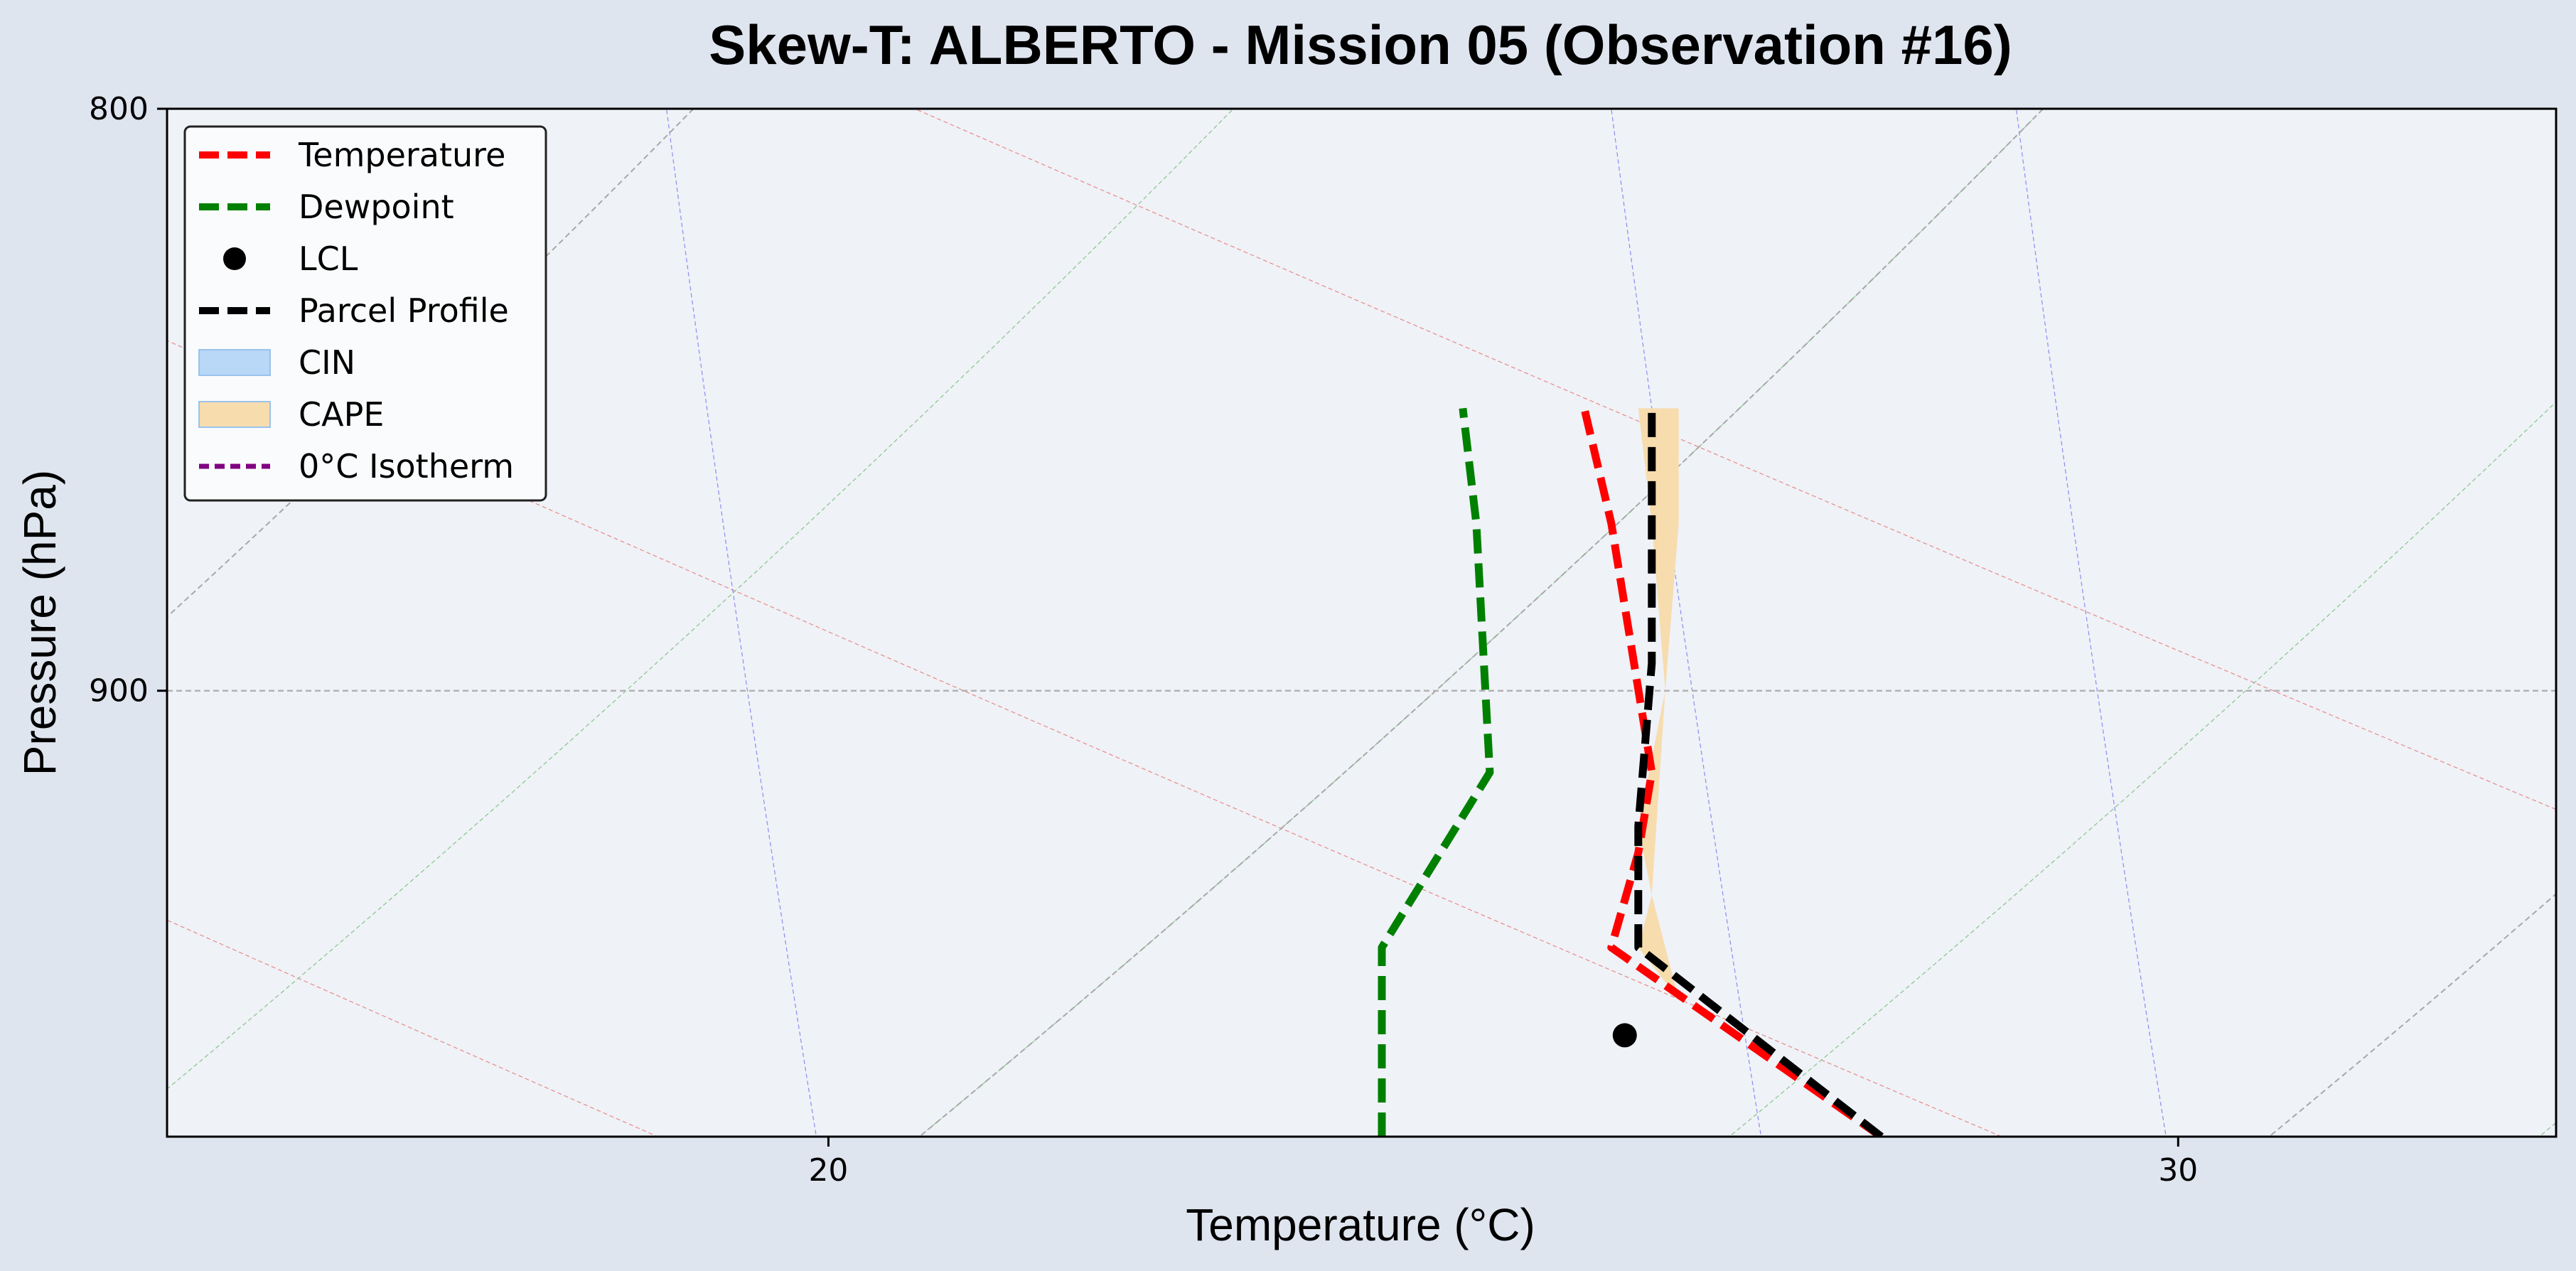 This screenshot has height=1271, width=2576. What do you see at coordinates (327, 362) in the screenshot?
I see `legend-label-cin: CIN` at bounding box center [327, 362].